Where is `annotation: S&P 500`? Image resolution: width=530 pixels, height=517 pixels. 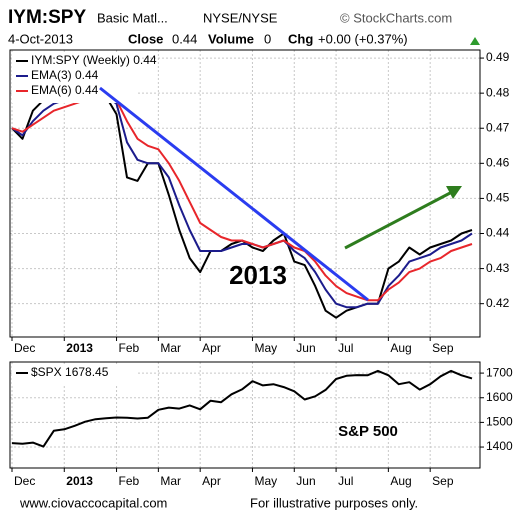 annotation: S&P 500 is located at coordinates (368, 431).